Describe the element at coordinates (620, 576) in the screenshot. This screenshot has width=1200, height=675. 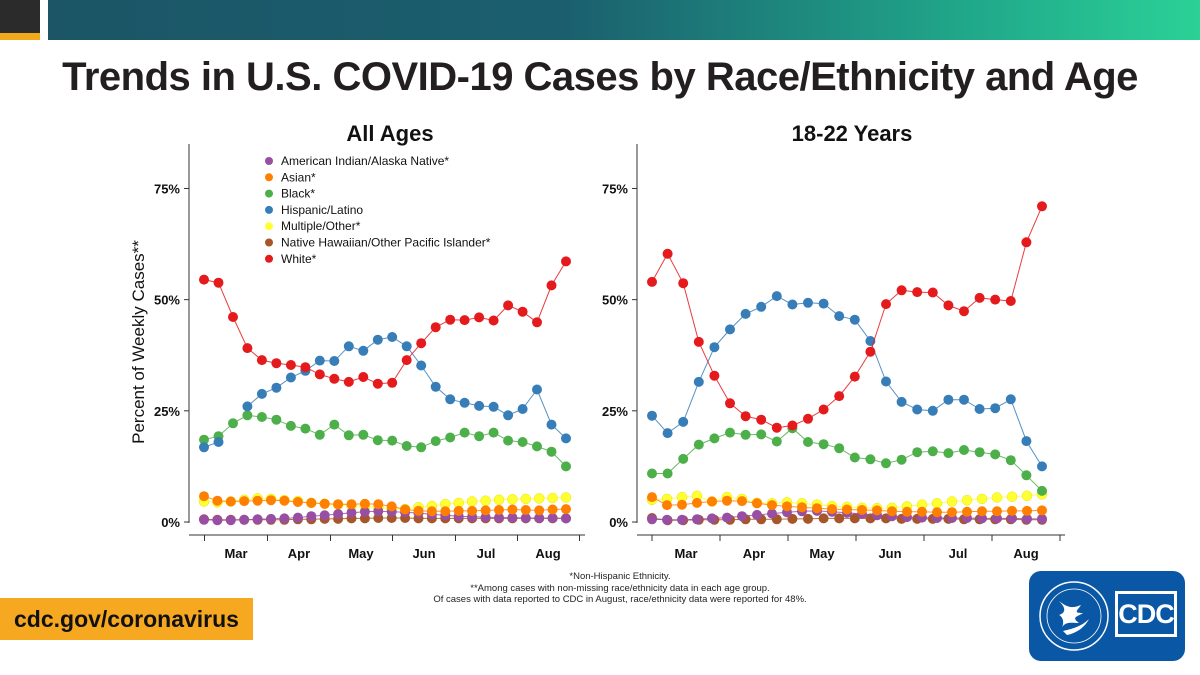
I see `footnote-line: *Non-Hispanic Ethnicity.` at that location.